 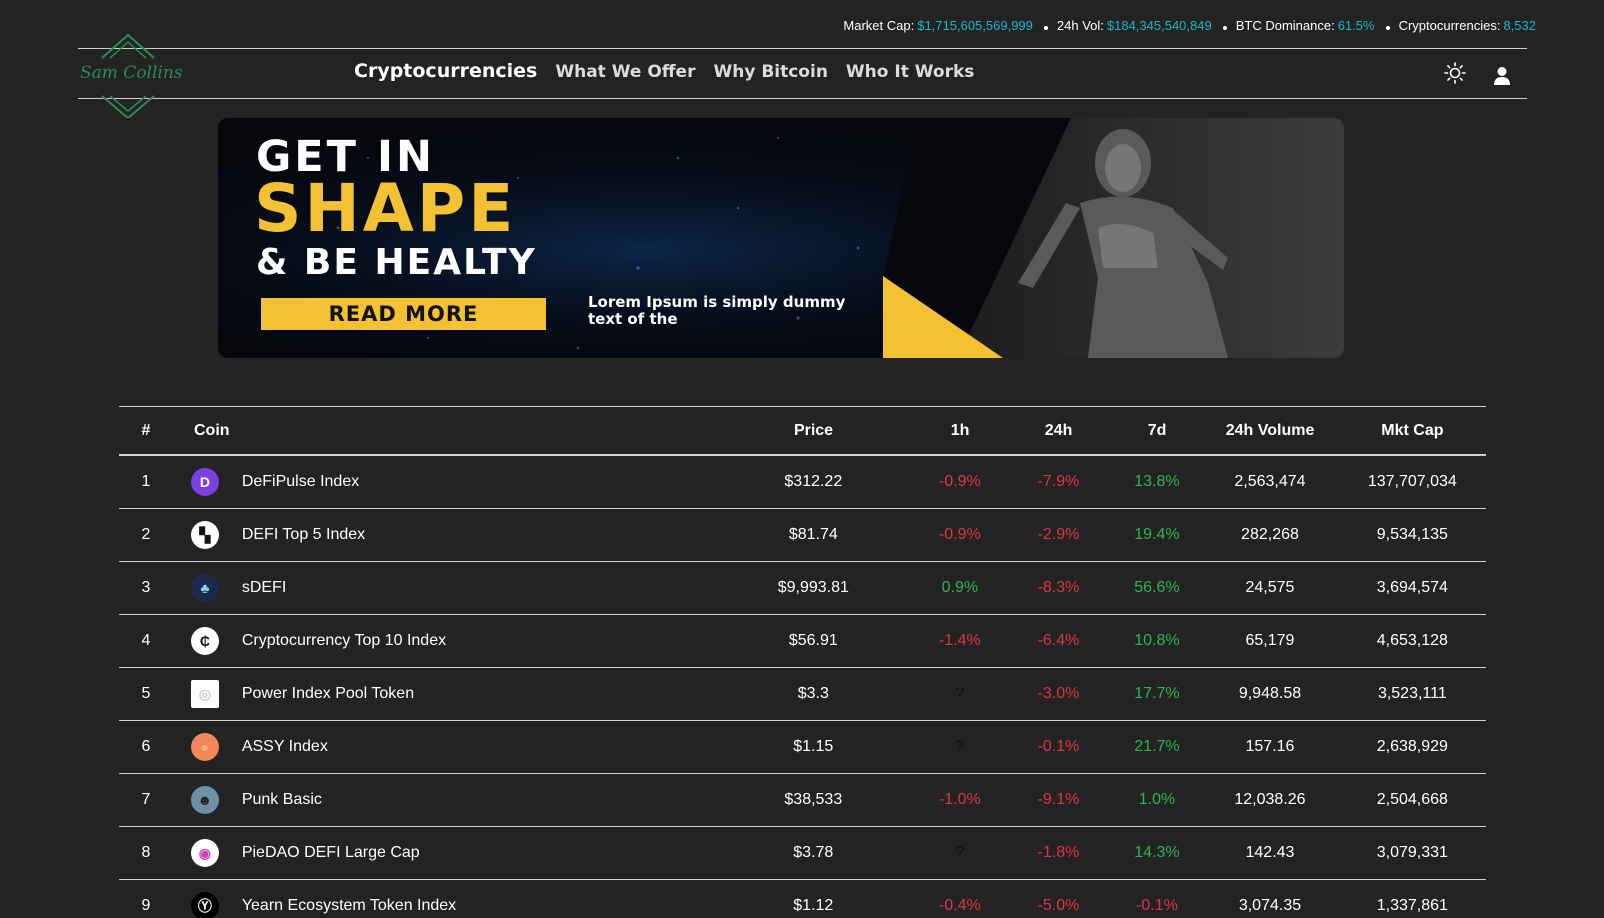 I want to click on read-more-button: READ MORE, so click(x=403, y=314).